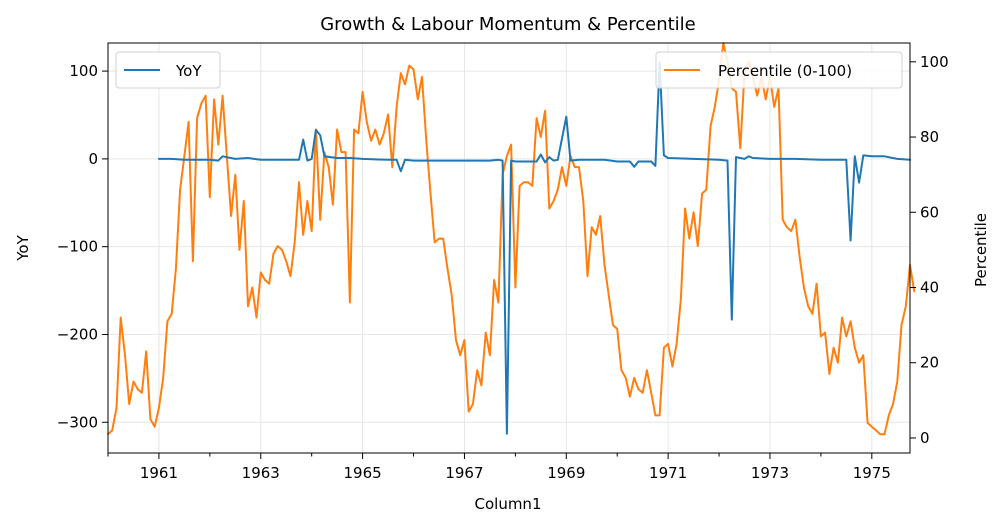  What do you see at coordinates (981, 250) in the screenshot?
I see `y-axis-right-title: Percentile` at bounding box center [981, 250].